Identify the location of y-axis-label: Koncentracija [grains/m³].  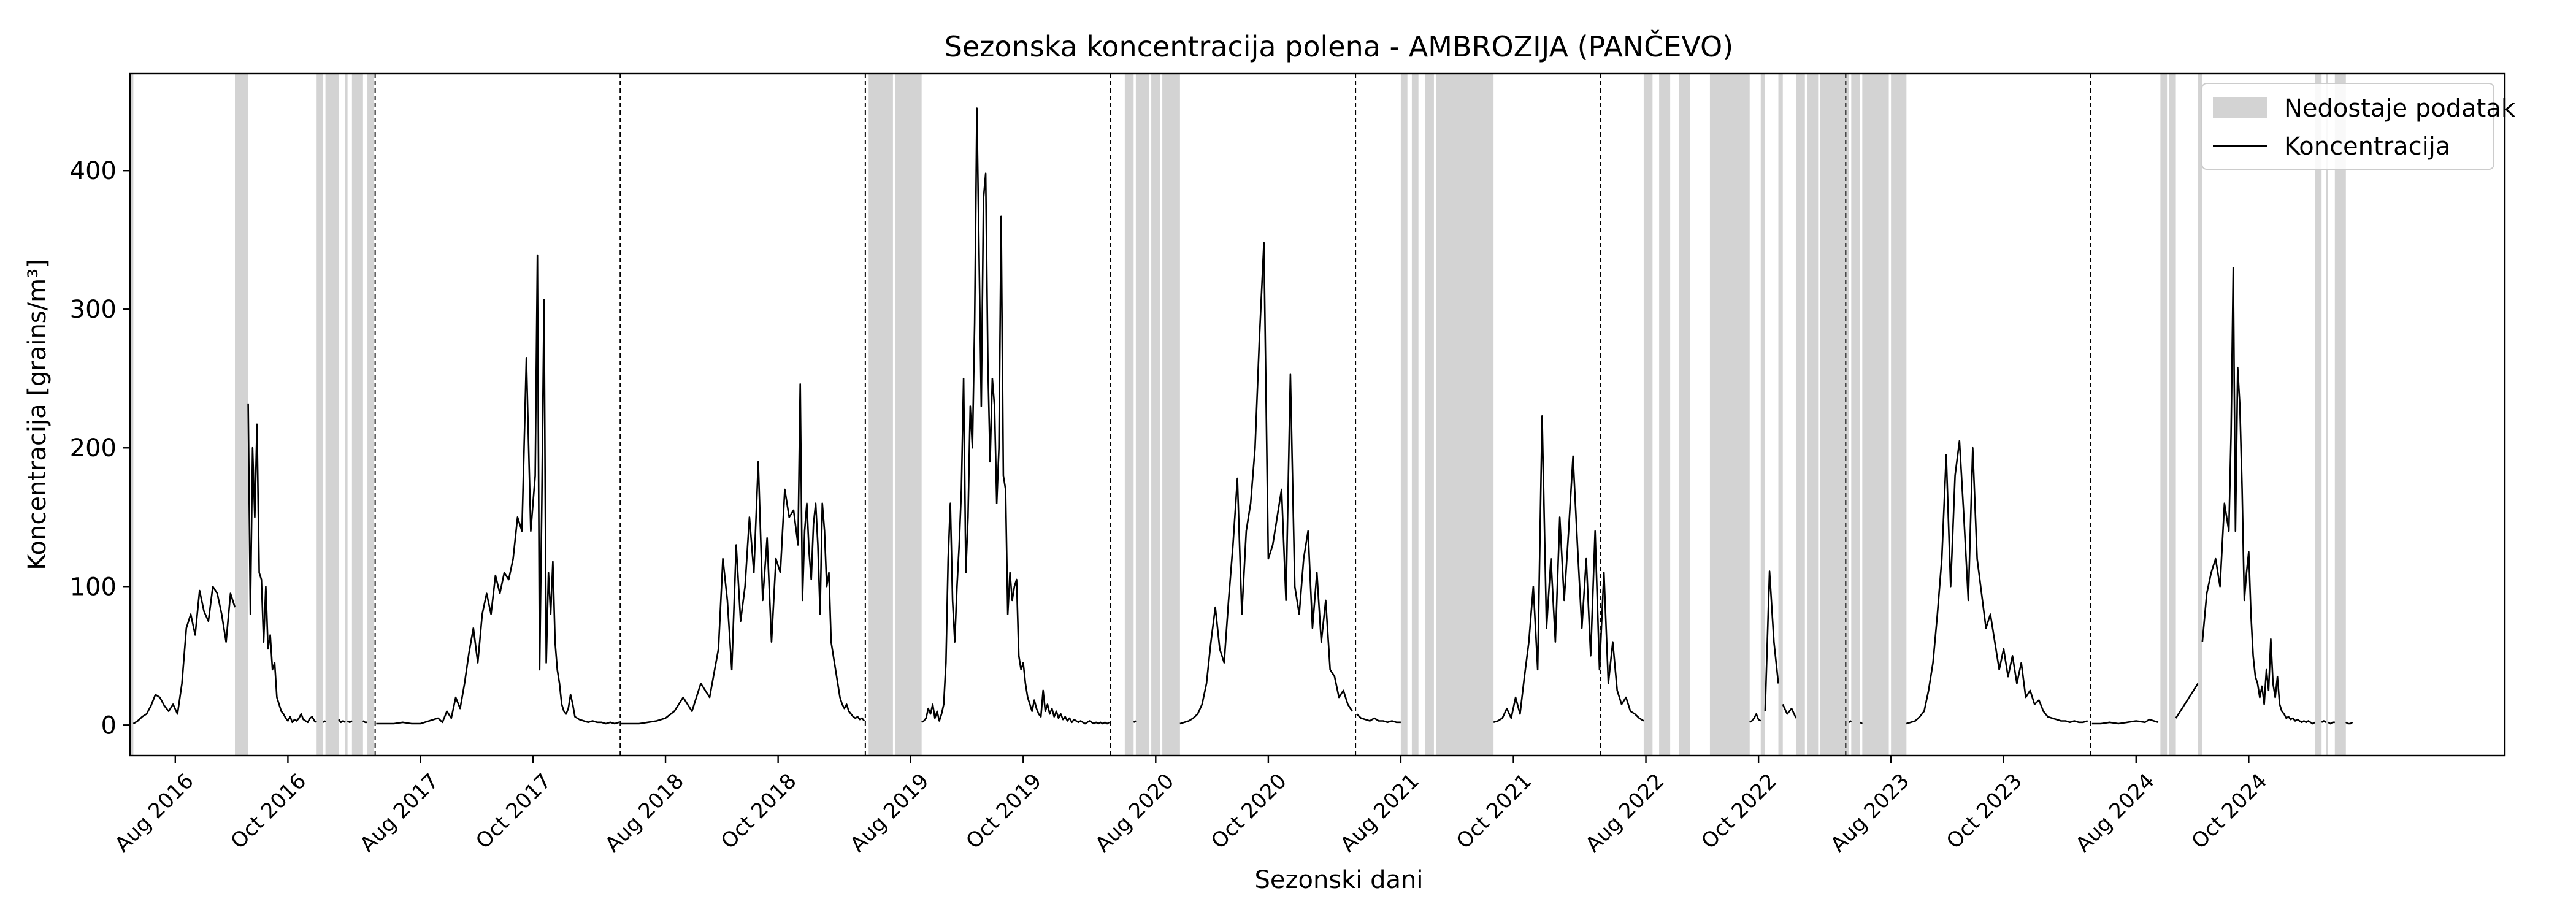
(37, 414).